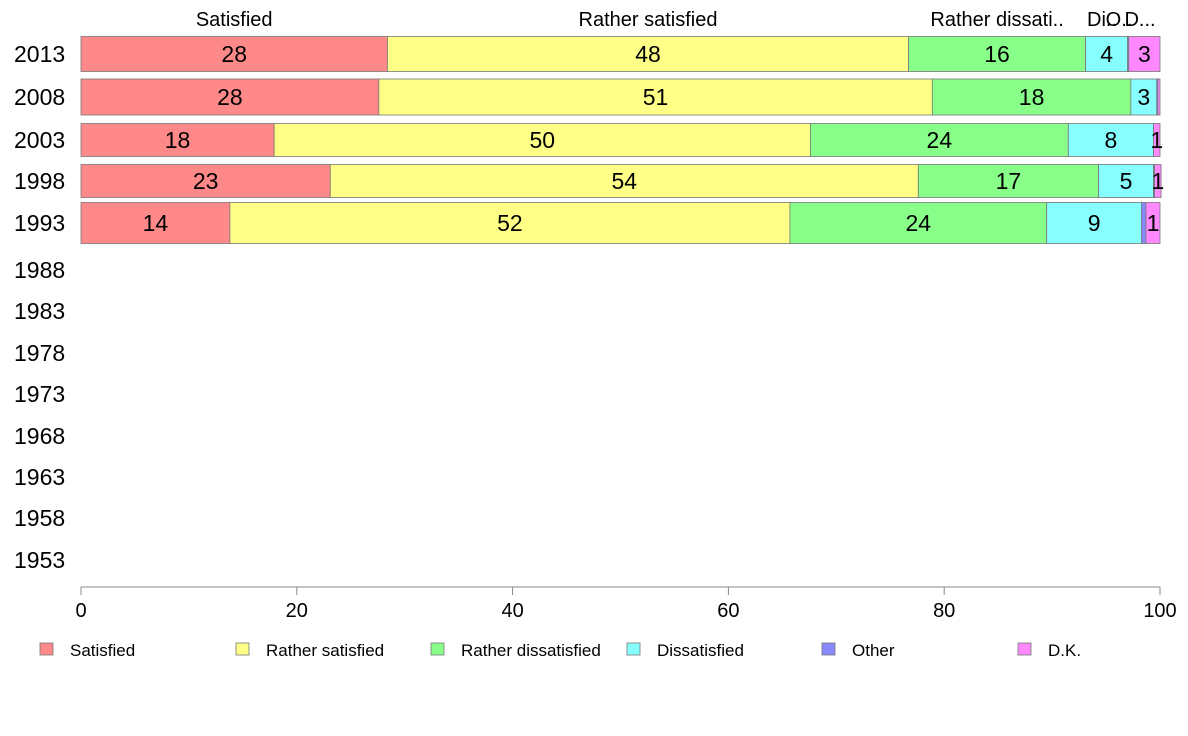 This screenshot has height=736, width=1188. What do you see at coordinates (102, 650) in the screenshot?
I see `legend-label: Satisfied` at bounding box center [102, 650].